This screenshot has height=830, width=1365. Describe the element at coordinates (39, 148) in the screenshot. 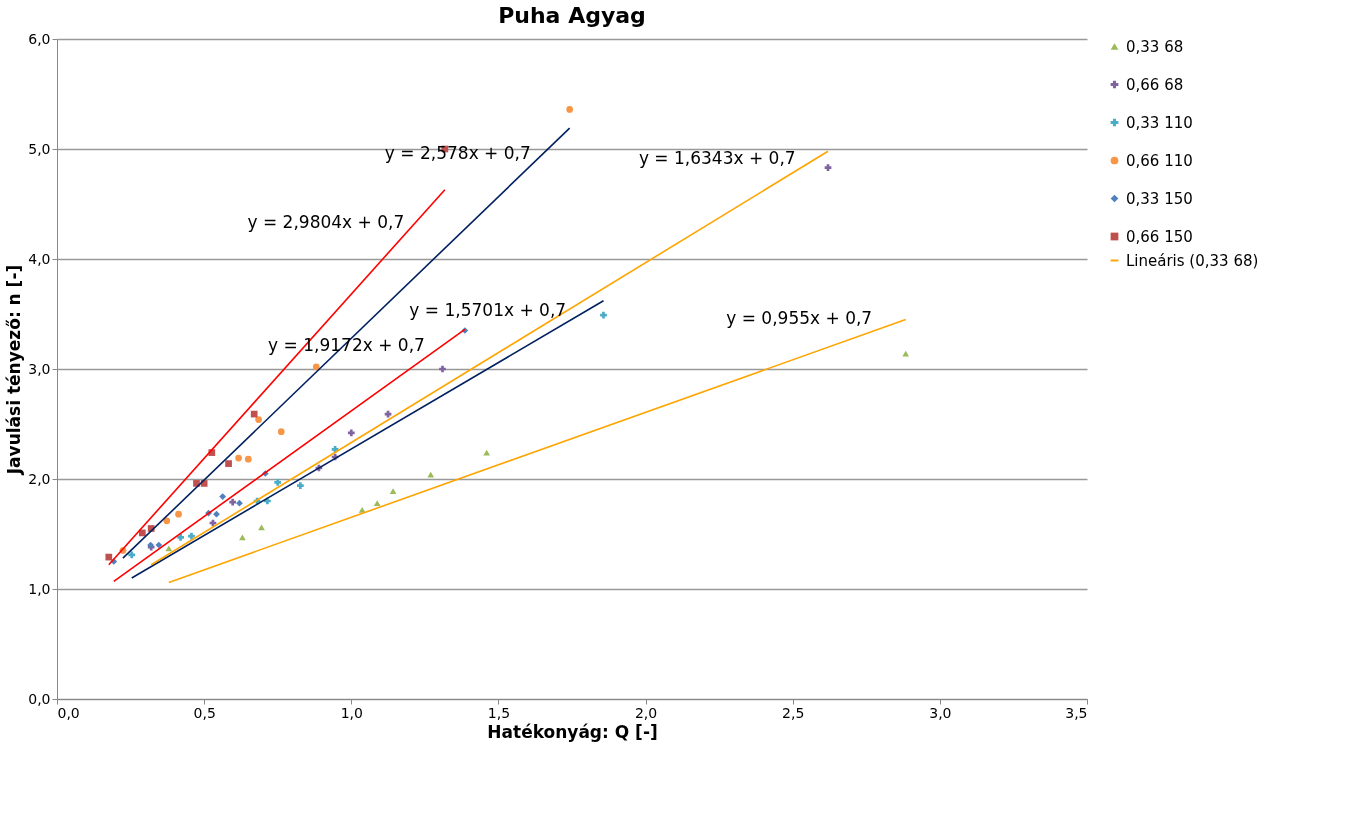

I see `y-tick-label: 5,0` at that location.